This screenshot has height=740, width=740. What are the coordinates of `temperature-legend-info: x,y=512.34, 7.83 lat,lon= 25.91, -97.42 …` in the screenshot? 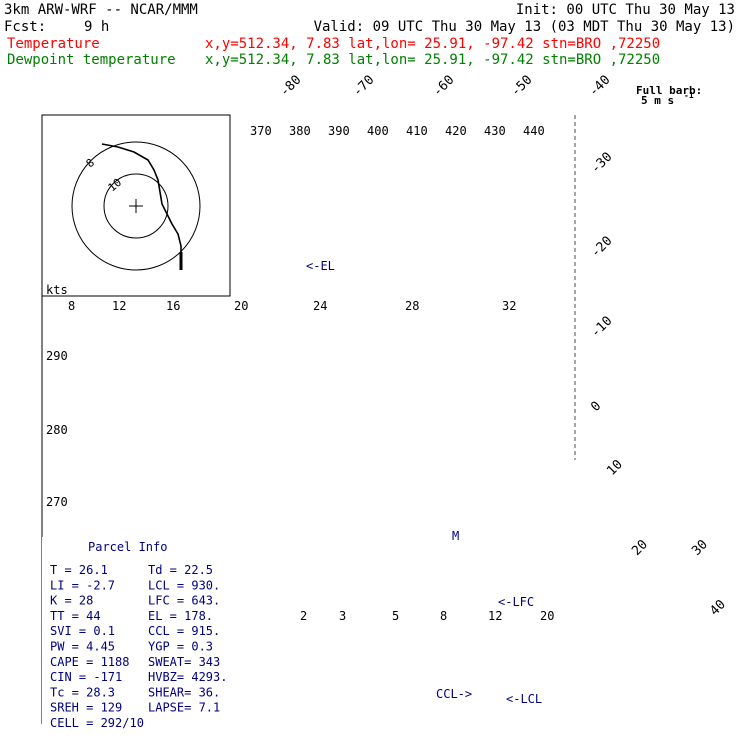 It's located at (432, 44).